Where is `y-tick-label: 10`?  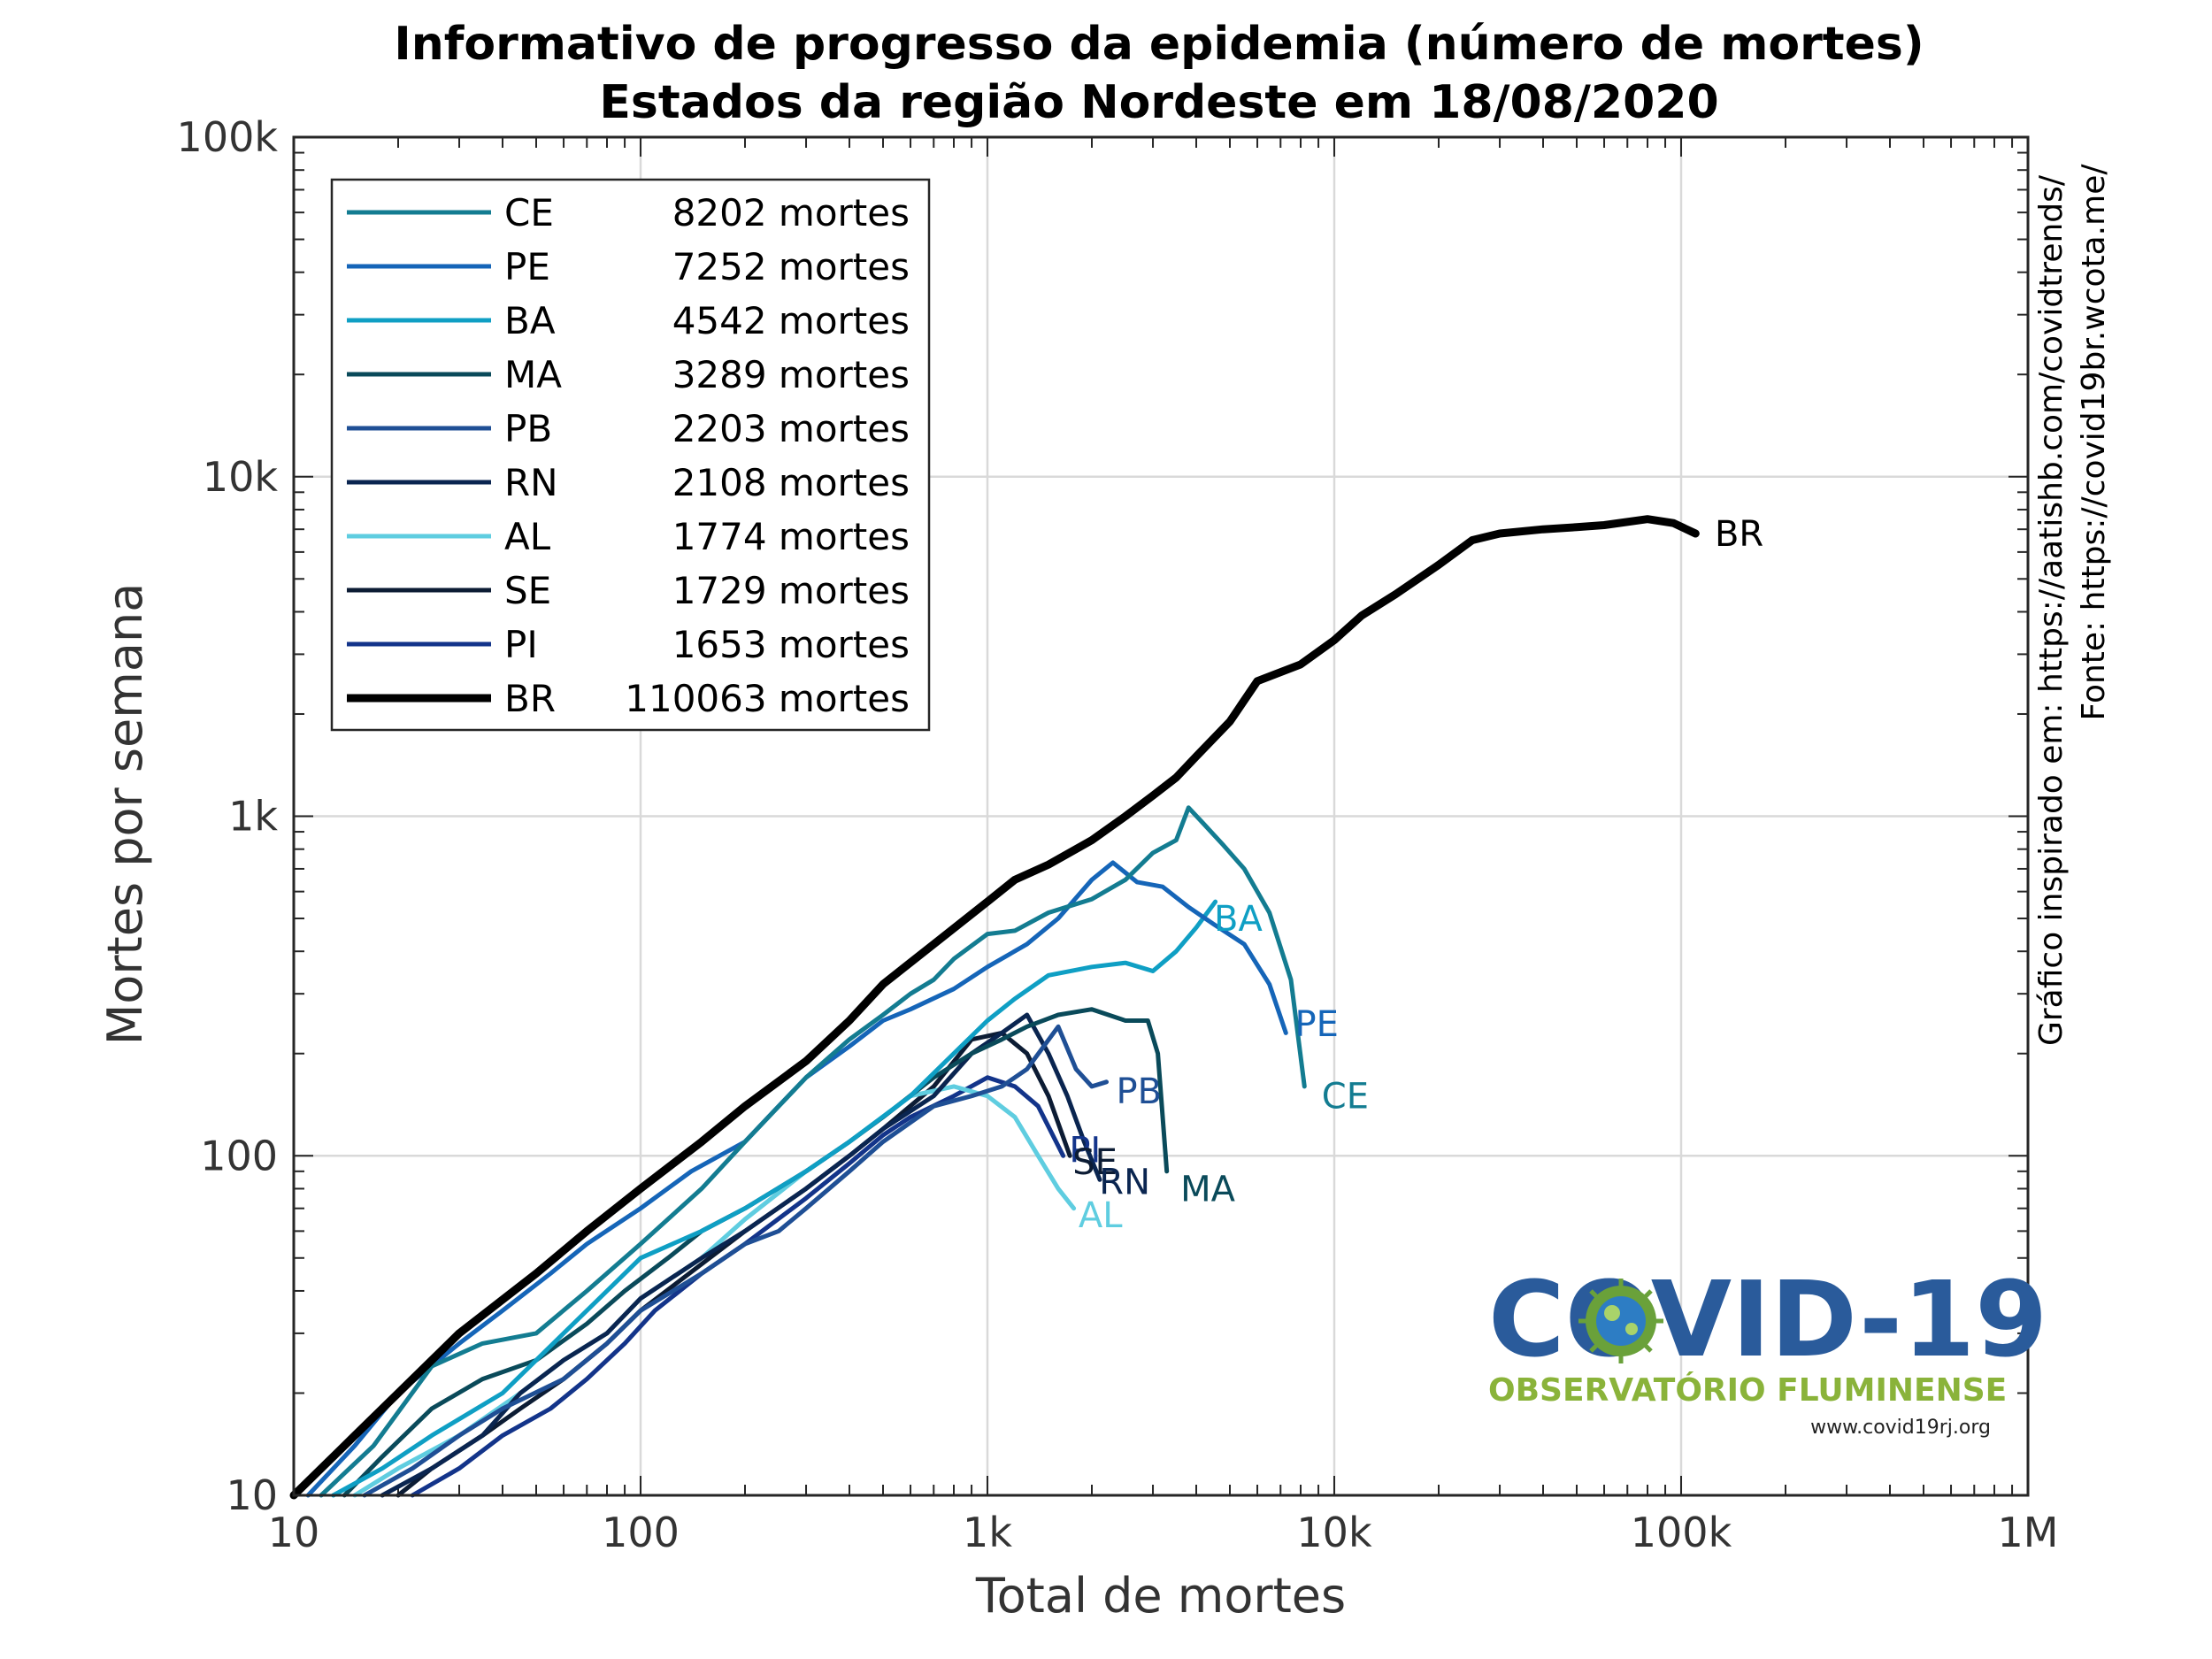
y-tick-label: 10 is located at coordinates (252, 1495).